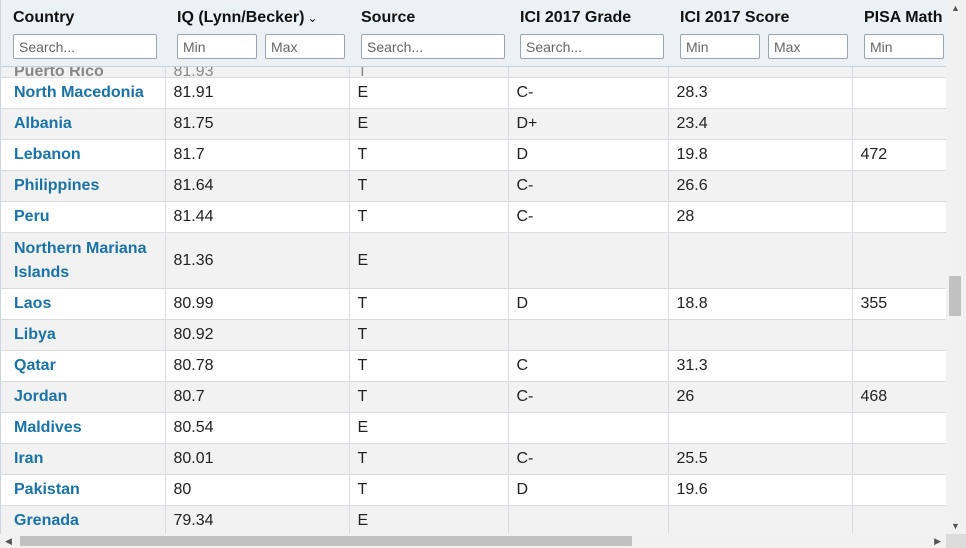  Describe the element at coordinates (576, 17) in the screenshot. I see `col-title-ici-grade: ICI 2017 Grade` at that location.